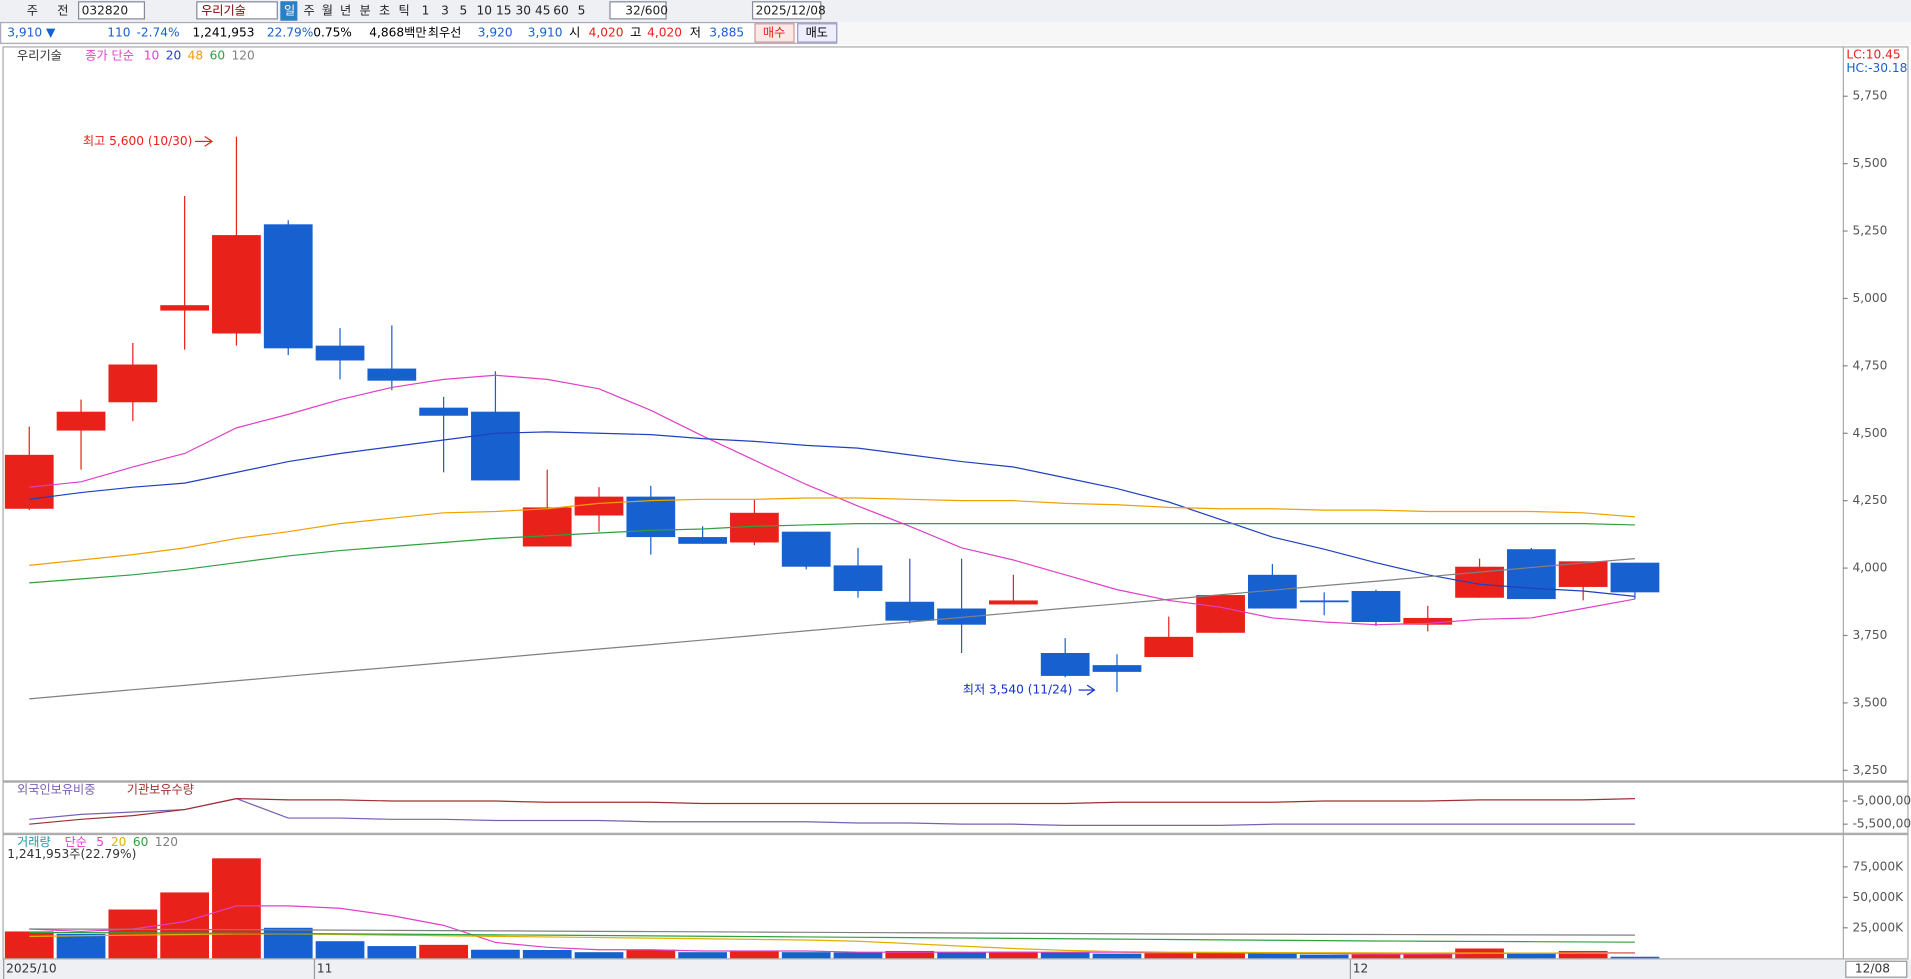  Describe the element at coordinates (1870, 635) in the screenshot. I see `y-tick-label: 3,750` at that location.